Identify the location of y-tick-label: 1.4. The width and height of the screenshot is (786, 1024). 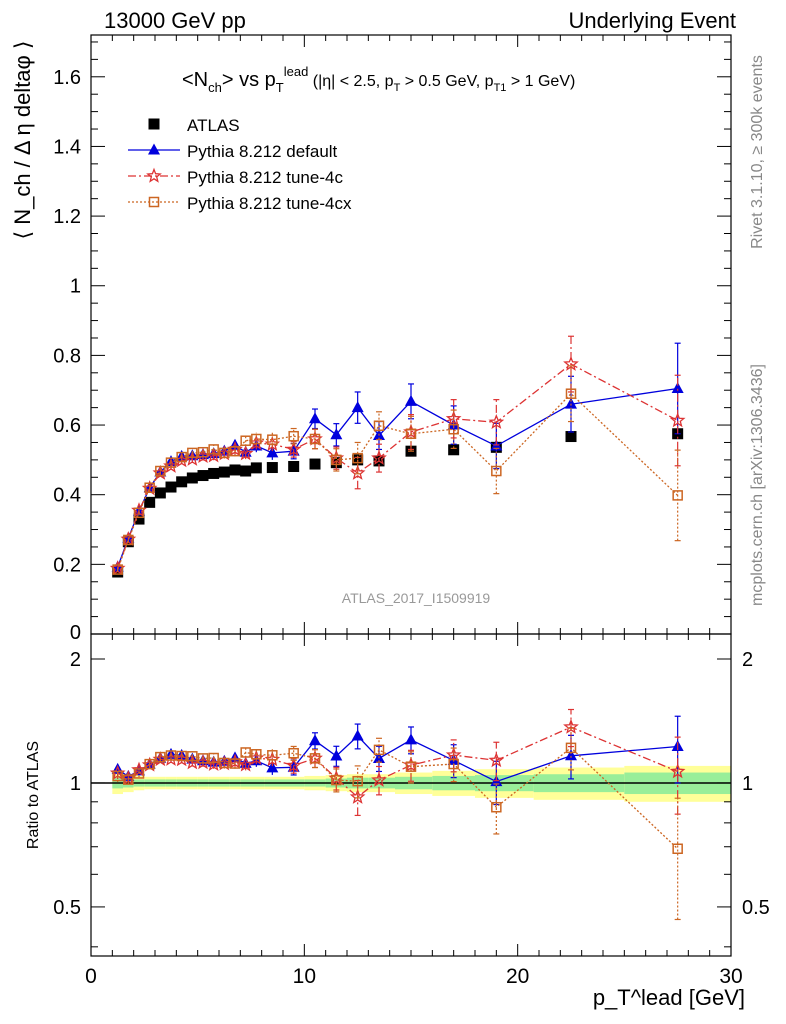
(67, 147).